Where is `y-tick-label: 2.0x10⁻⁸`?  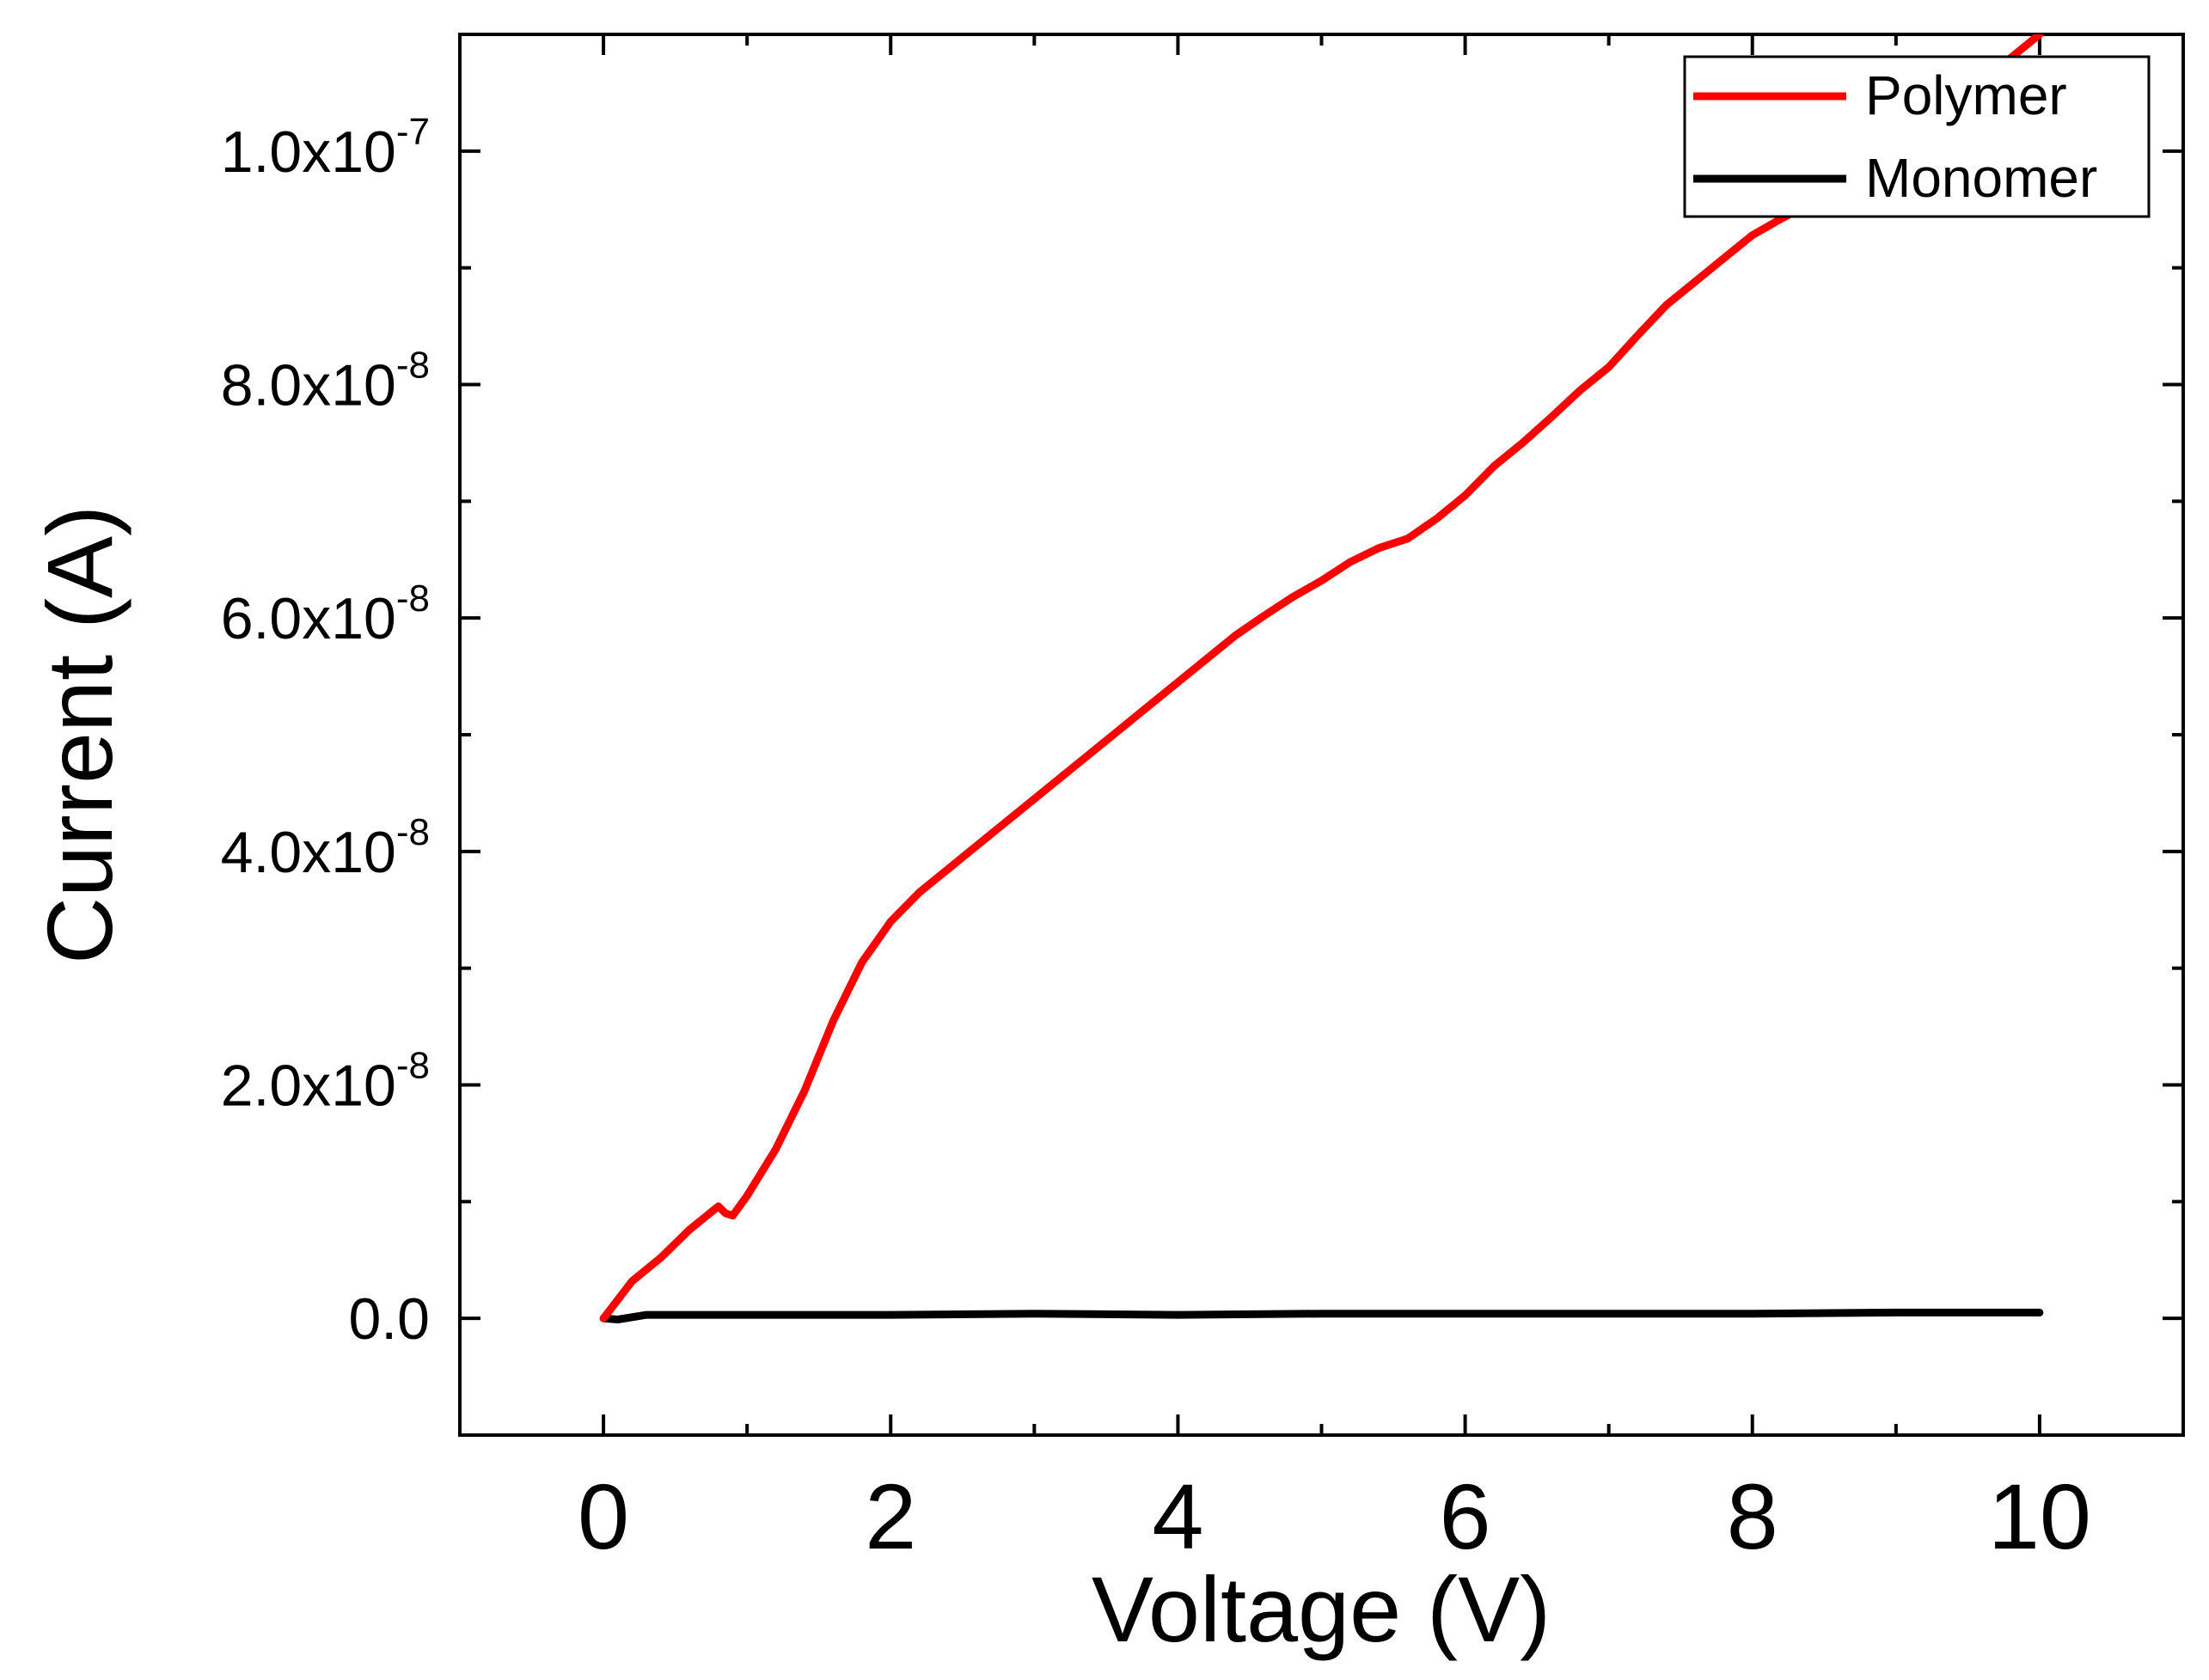
y-tick-label: 2.0x10⁻⁸ is located at coordinates (326, 1082).